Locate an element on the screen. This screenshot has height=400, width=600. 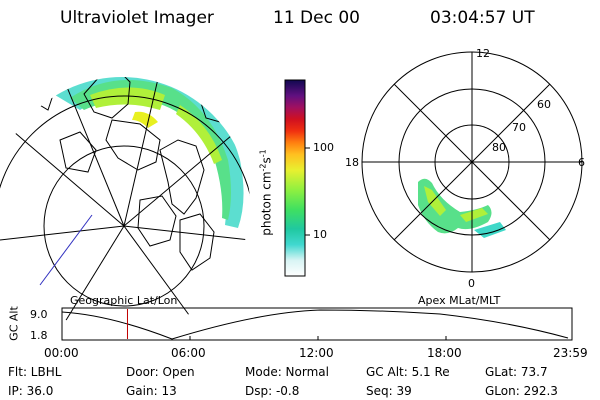
right-panel-caption: Apex MLat/MLT is located at coordinates (459, 300).